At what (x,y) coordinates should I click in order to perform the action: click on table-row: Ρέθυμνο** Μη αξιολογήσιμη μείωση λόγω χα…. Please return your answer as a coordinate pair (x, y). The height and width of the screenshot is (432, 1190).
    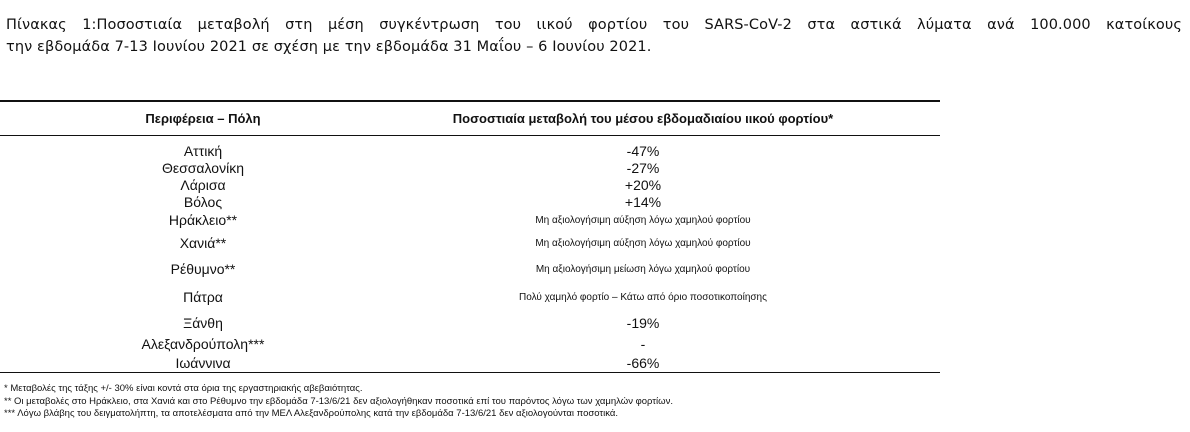
    Looking at the image, I should click on (470, 269).